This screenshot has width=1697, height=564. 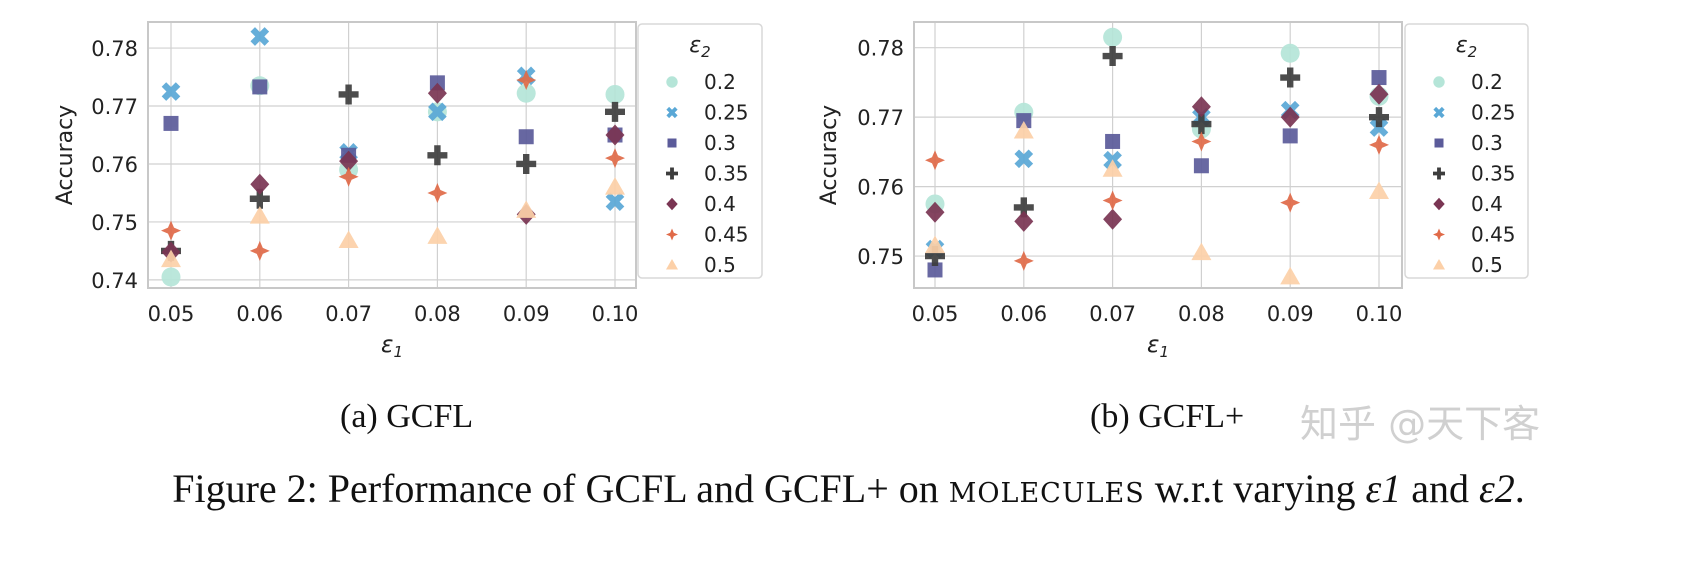 I want to click on plot-frame, so click(x=392, y=155).